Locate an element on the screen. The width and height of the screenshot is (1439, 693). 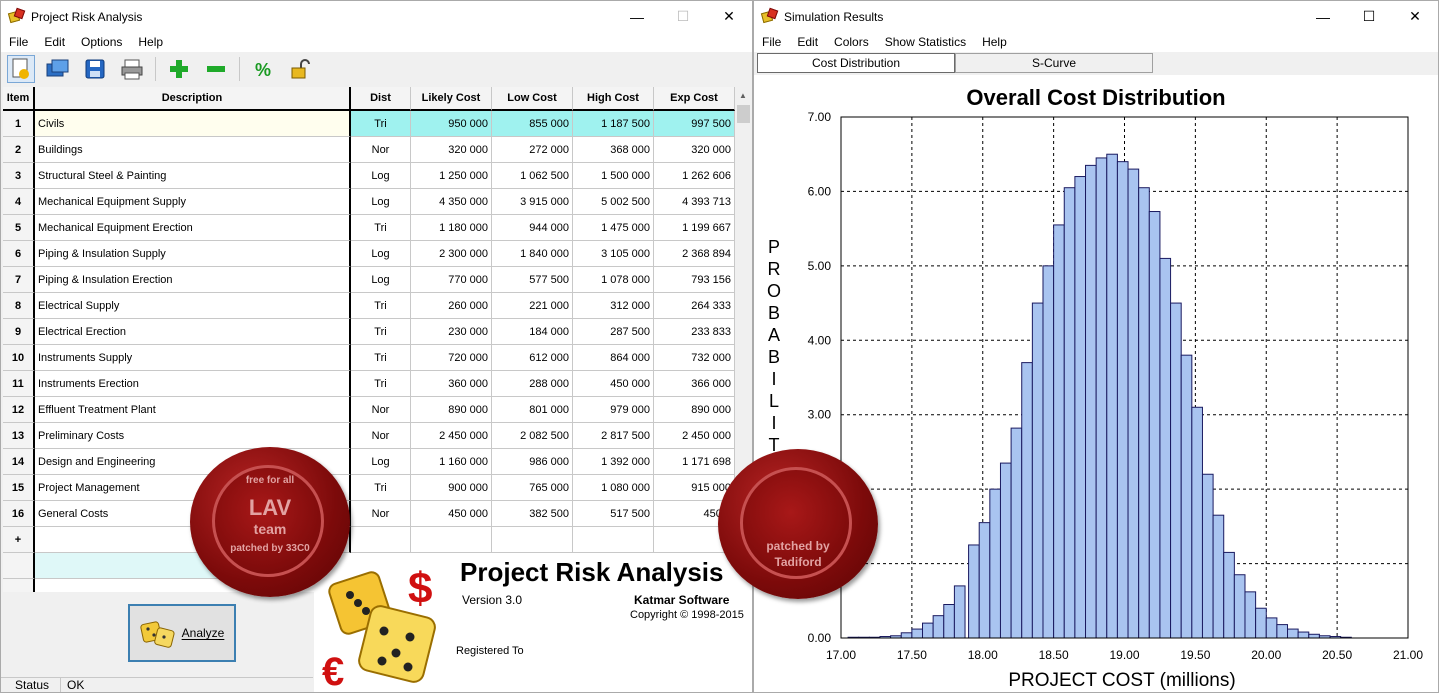
row-description: Structural Steel & Painting is located at coordinates (193, 176).